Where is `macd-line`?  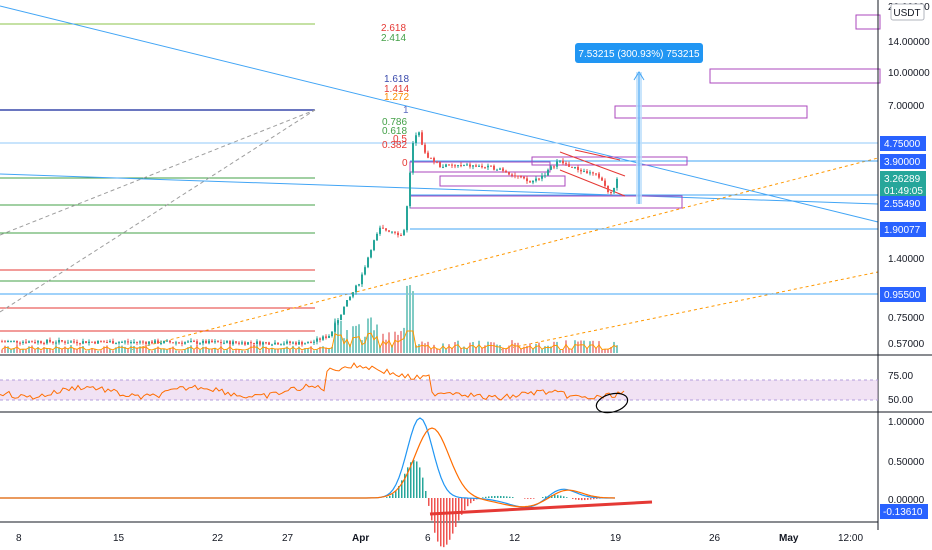
macd-line is located at coordinates (307, 462).